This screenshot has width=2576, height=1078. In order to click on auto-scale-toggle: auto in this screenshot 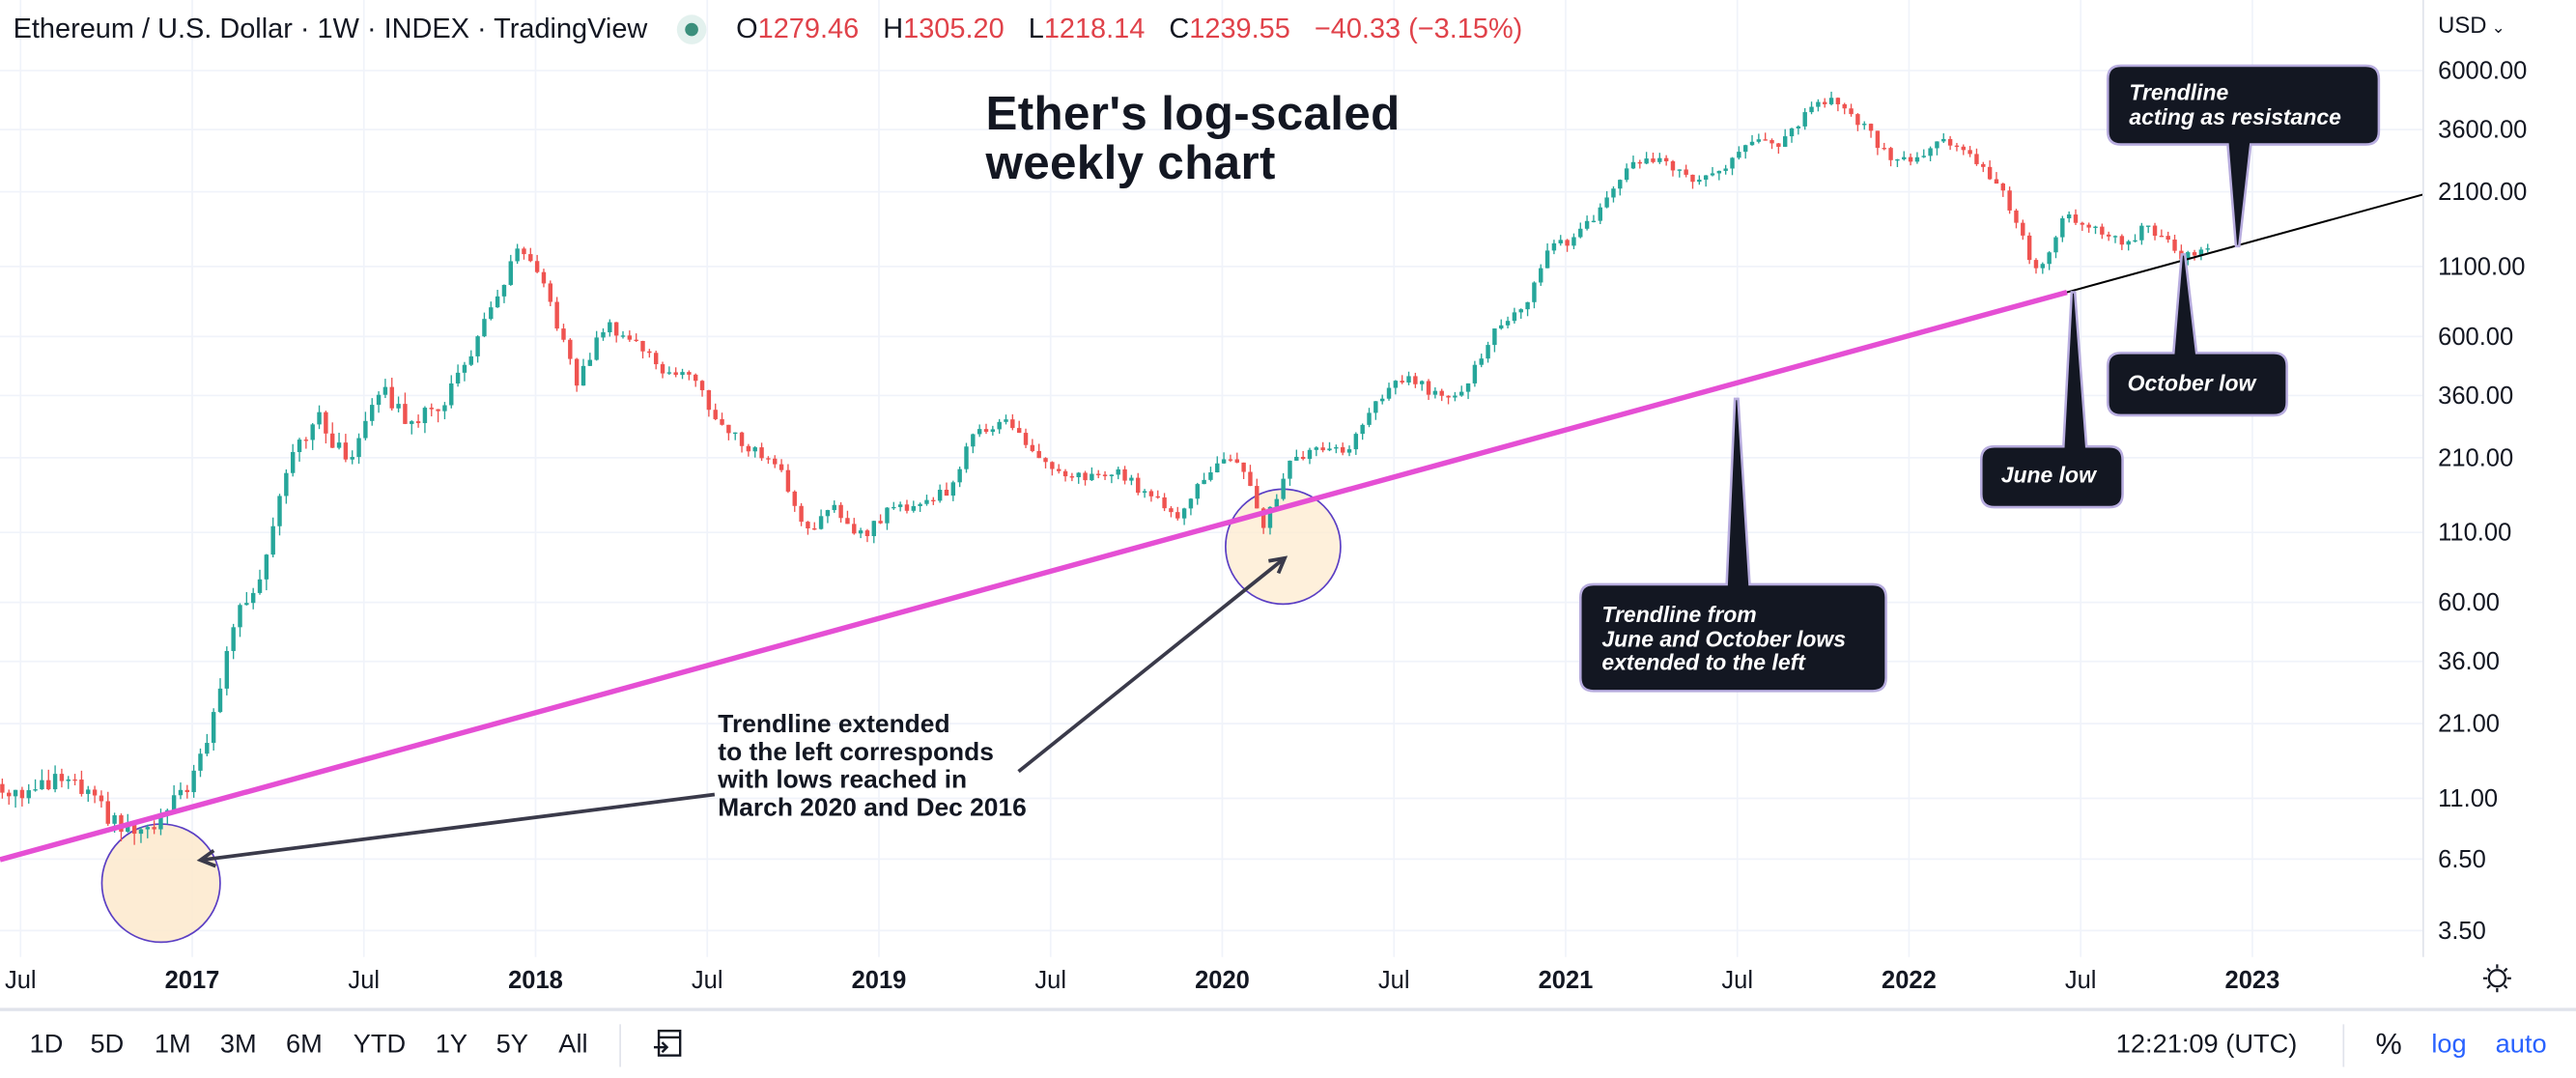, I will do `click(2521, 1045)`.